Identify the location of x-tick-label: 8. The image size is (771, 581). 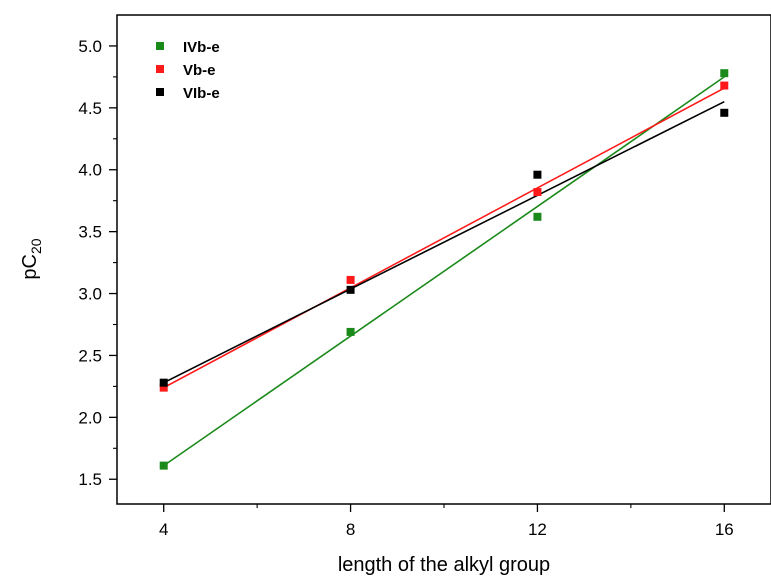
(350, 529).